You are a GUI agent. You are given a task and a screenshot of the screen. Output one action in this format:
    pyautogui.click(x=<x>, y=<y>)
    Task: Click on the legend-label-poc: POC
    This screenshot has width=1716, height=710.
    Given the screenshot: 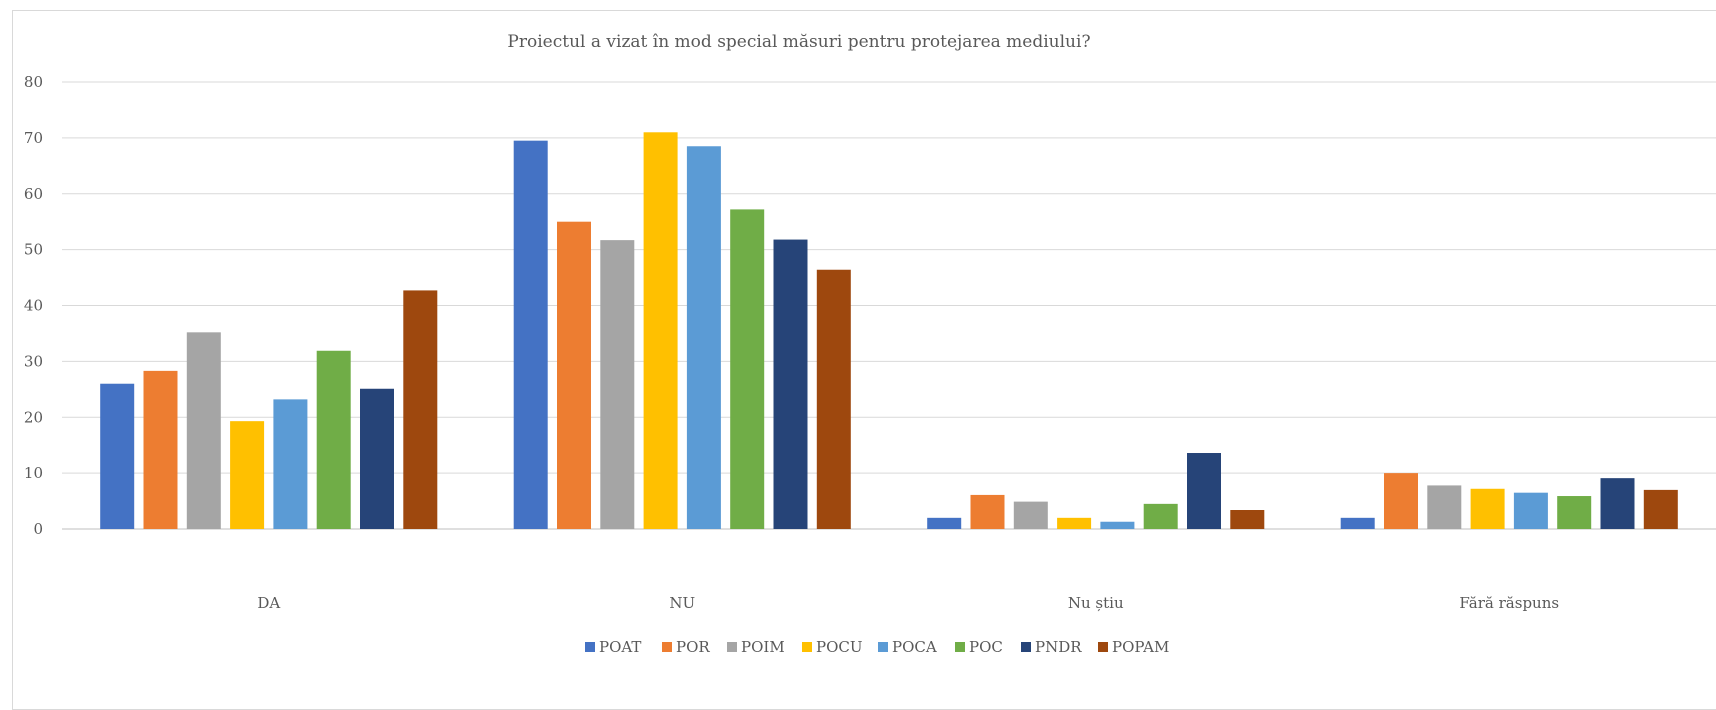 What is the action you would take?
    pyautogui.click(x=986, y=647)
    